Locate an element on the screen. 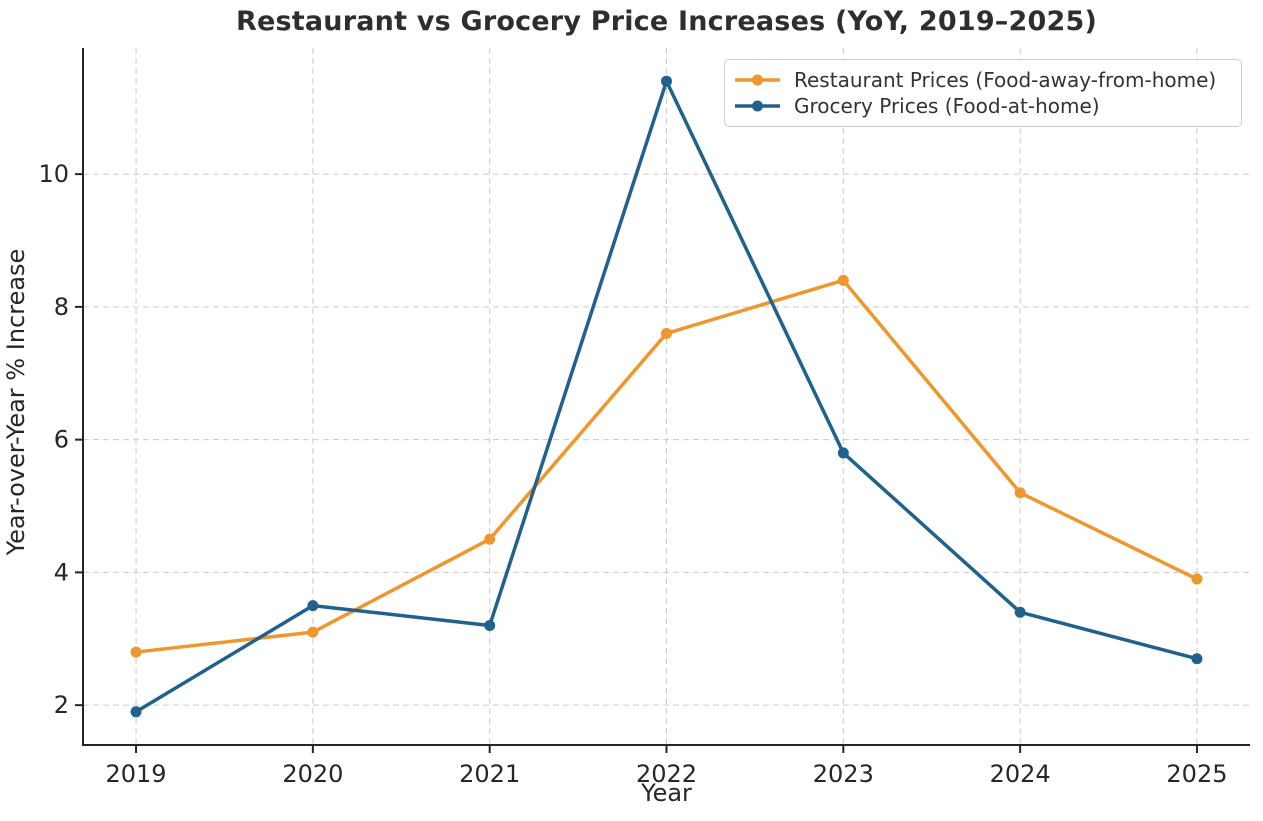 The width and height of the screenshot is (1263, 821). y-tick-label: 2 is located at coordinates (61, 705).